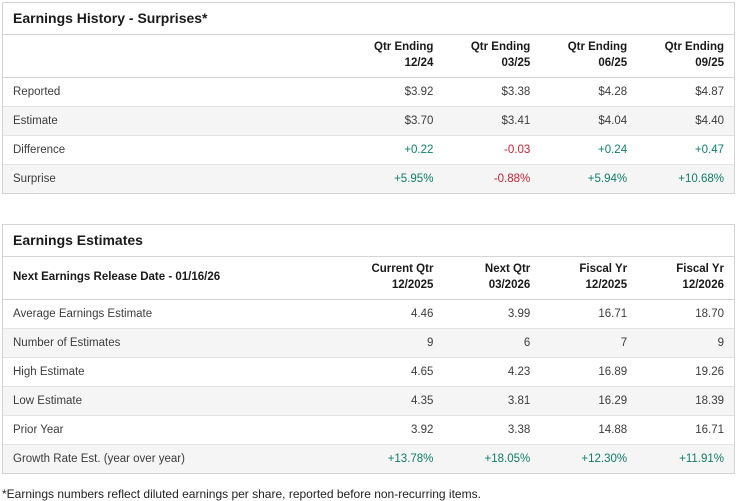  I want to click on cell: $4.87, so click(709, 92).